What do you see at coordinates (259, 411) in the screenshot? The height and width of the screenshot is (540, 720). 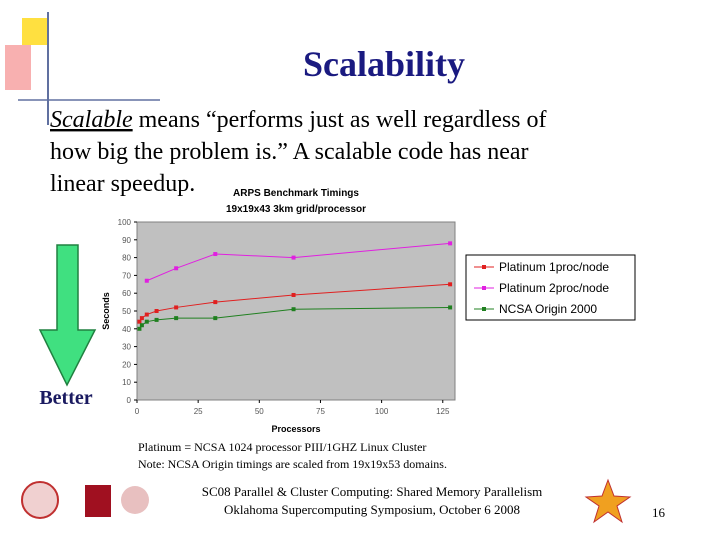 I see `x-tick-label: 50` at bounding box center [259, 411].